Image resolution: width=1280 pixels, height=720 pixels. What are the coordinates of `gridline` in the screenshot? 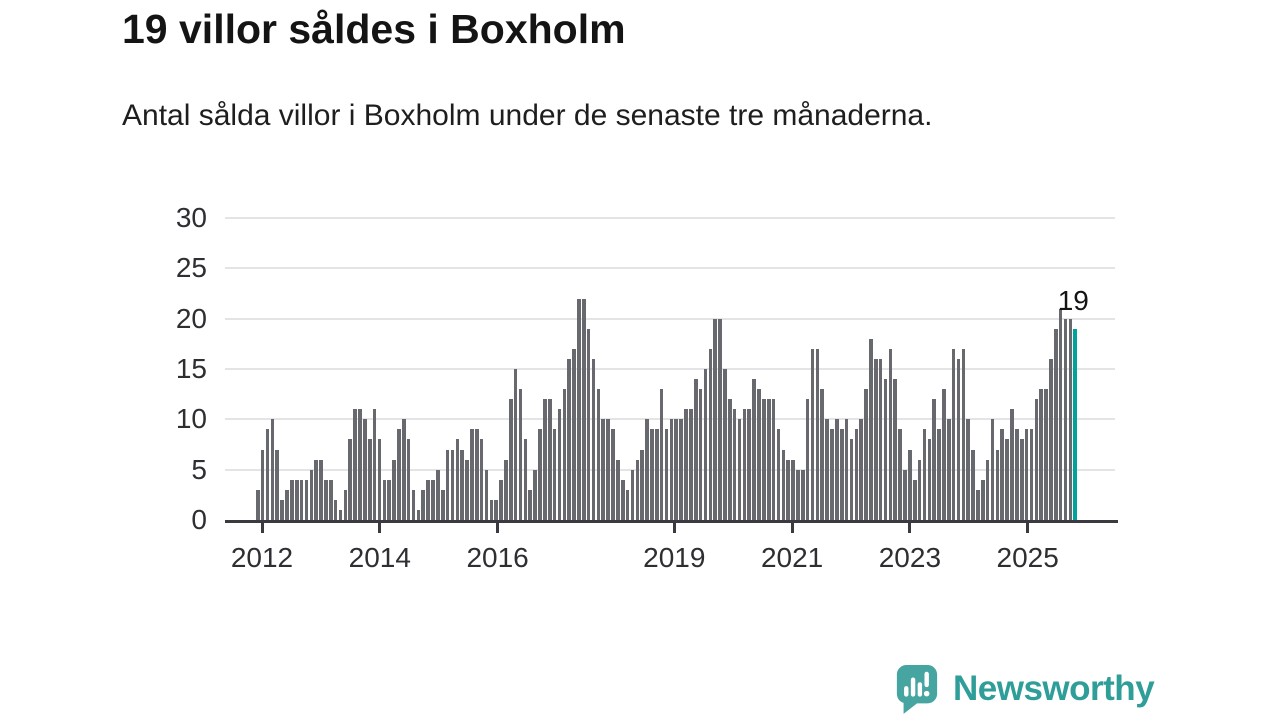 It's located at (670, 268).